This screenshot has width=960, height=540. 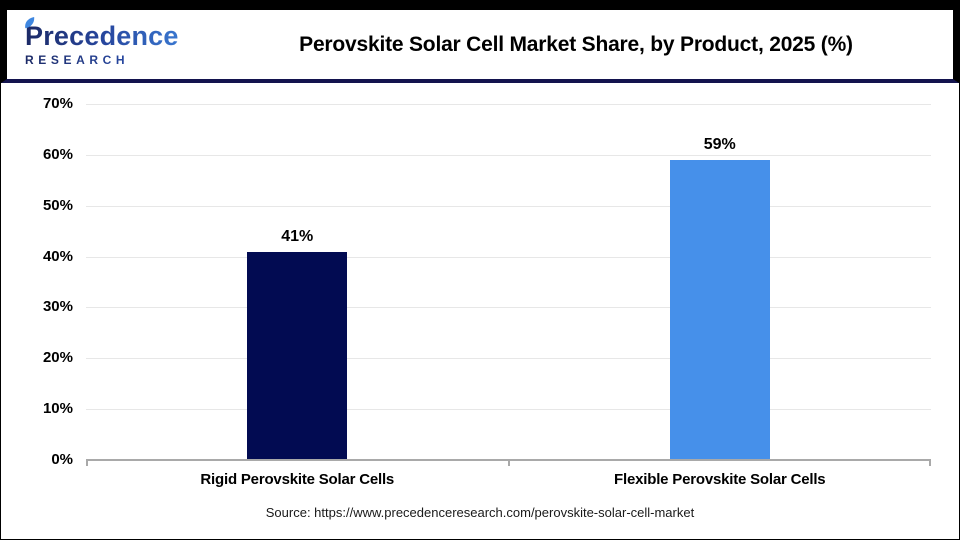 What do you see at coordinates (508, 460) in the screenshot?
I see `x-axis-line` at bounding box center [508, 460].